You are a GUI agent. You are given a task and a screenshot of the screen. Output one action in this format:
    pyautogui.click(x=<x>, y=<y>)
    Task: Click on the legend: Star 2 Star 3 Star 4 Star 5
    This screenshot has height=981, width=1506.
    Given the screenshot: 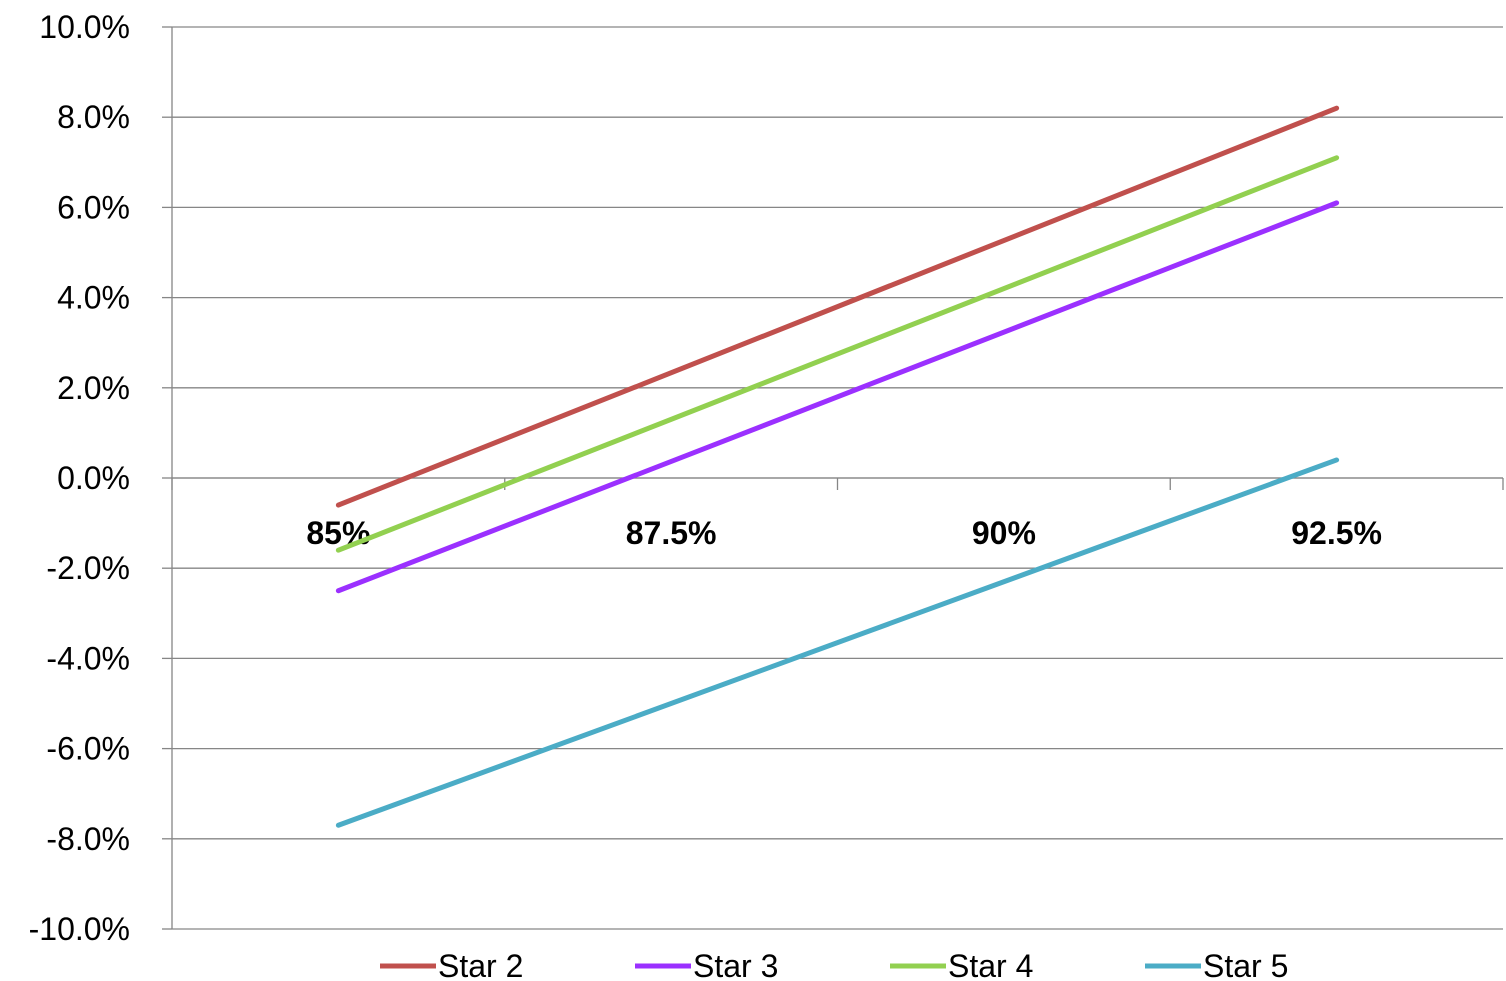 What is the action you would take?
    pyautogui.click(x=834, y=964)
    